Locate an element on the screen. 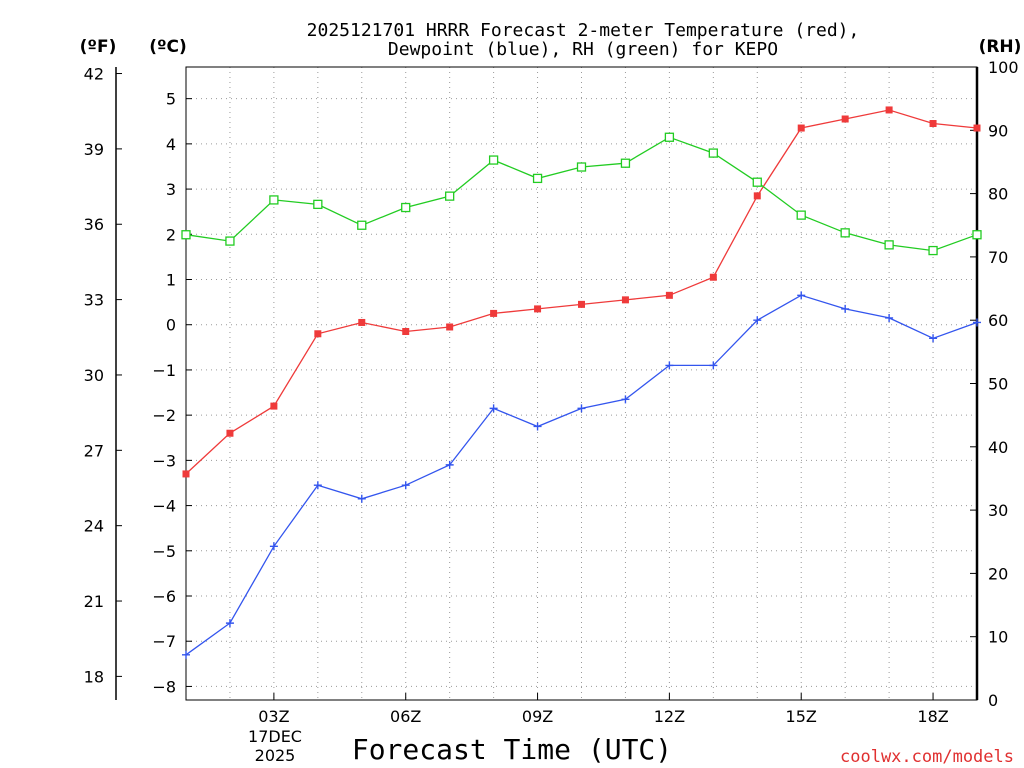 This screenshot has width=1024, height=768. series-line-rh is located at coordinates (581, 194).